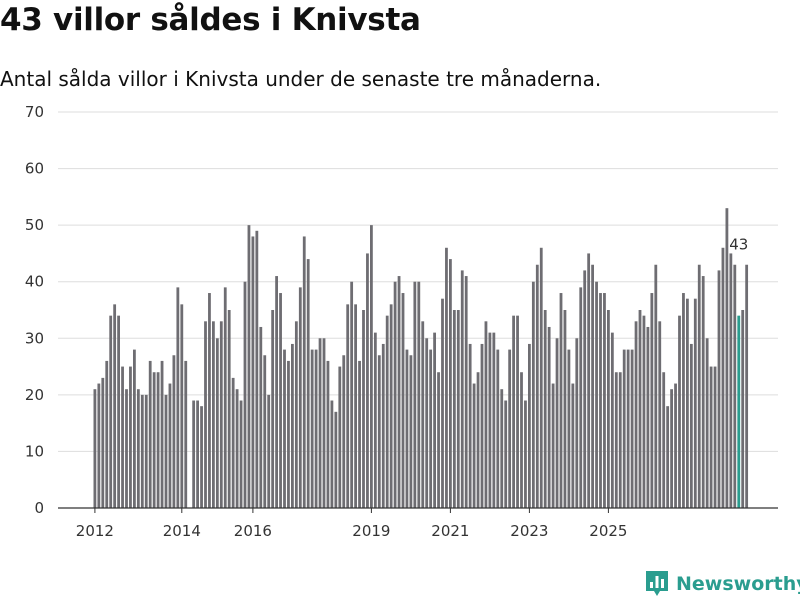  Describe the element at coordinates (34, 338) in the screenshot. I see `y-tick-label-30: 30` at that location.